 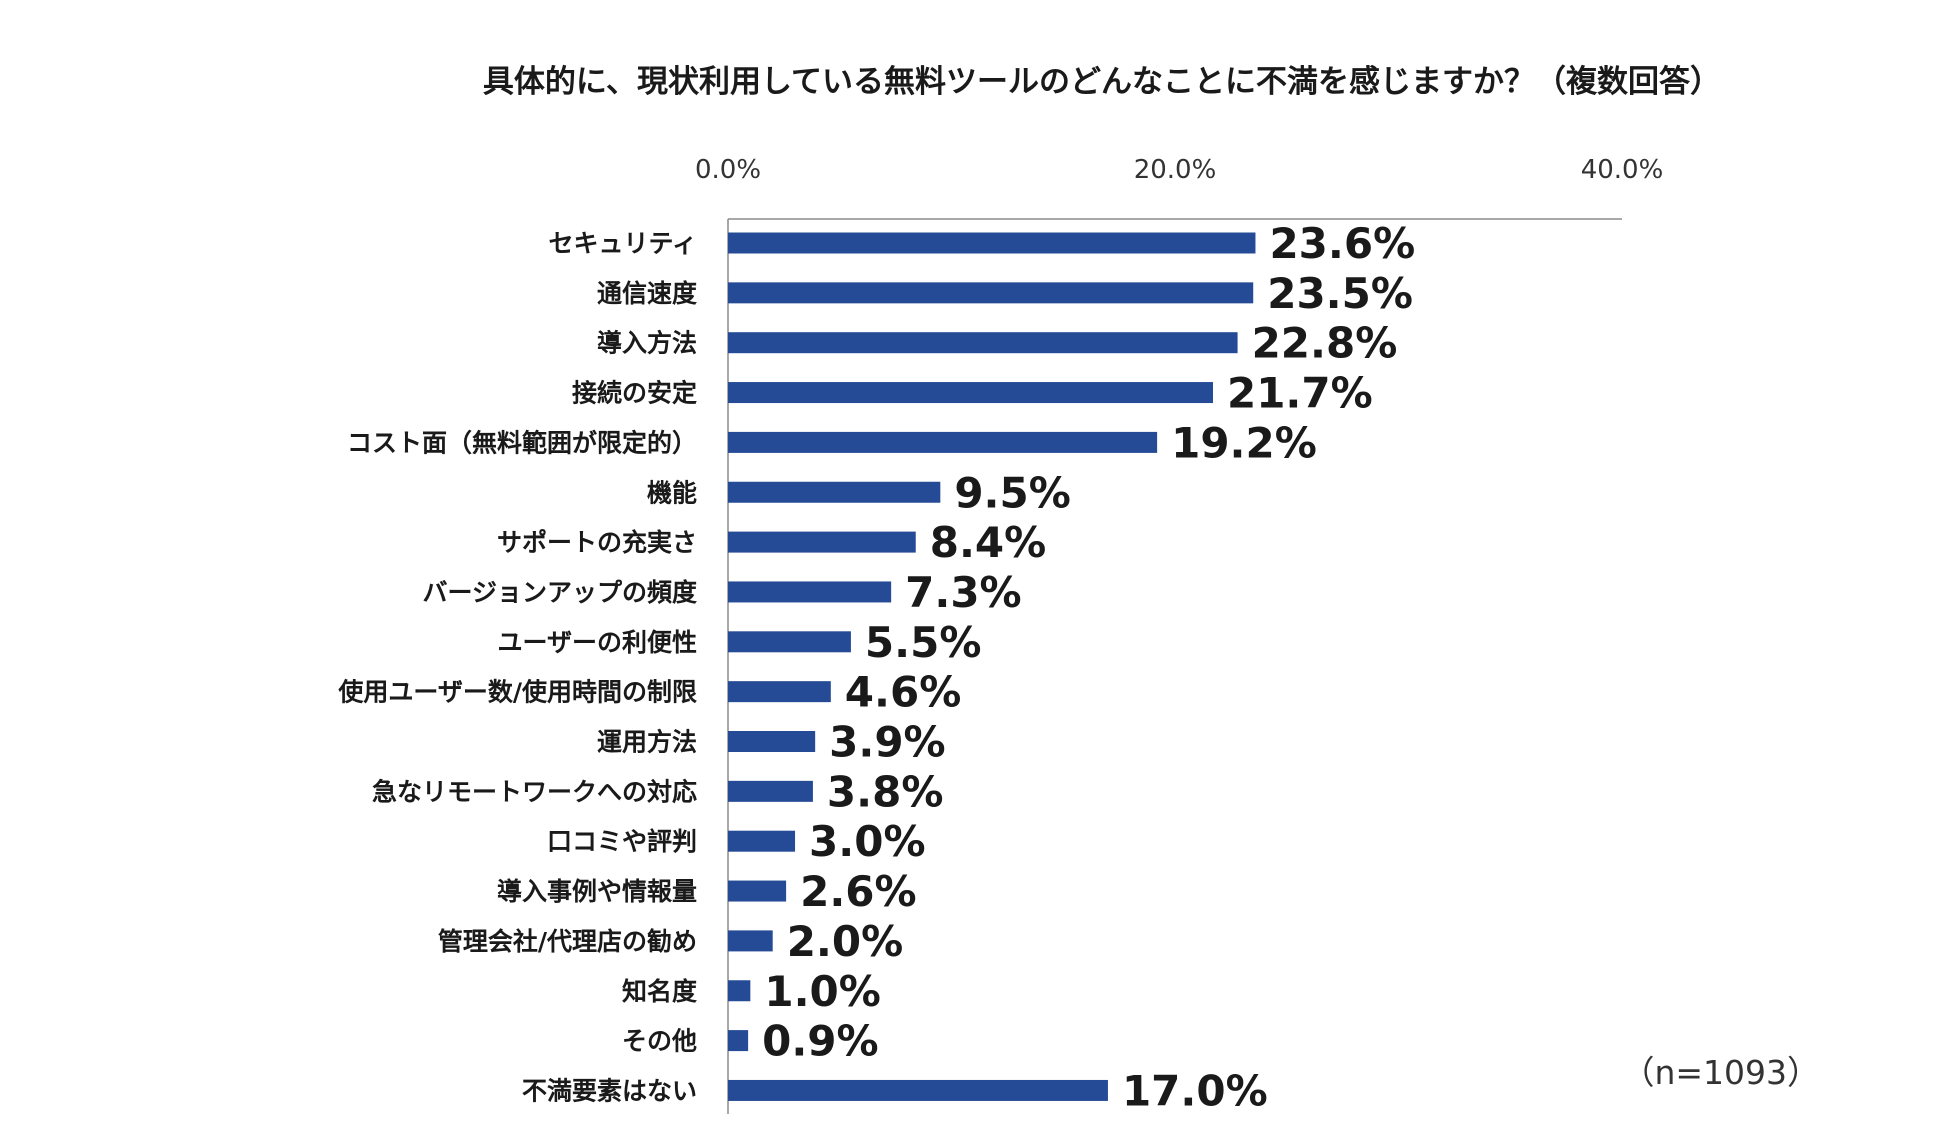 What do you see at coordinates (1012, 492) in the screenshot?
I see `value-label: 9.5%` at bounding box center [1012, 492].